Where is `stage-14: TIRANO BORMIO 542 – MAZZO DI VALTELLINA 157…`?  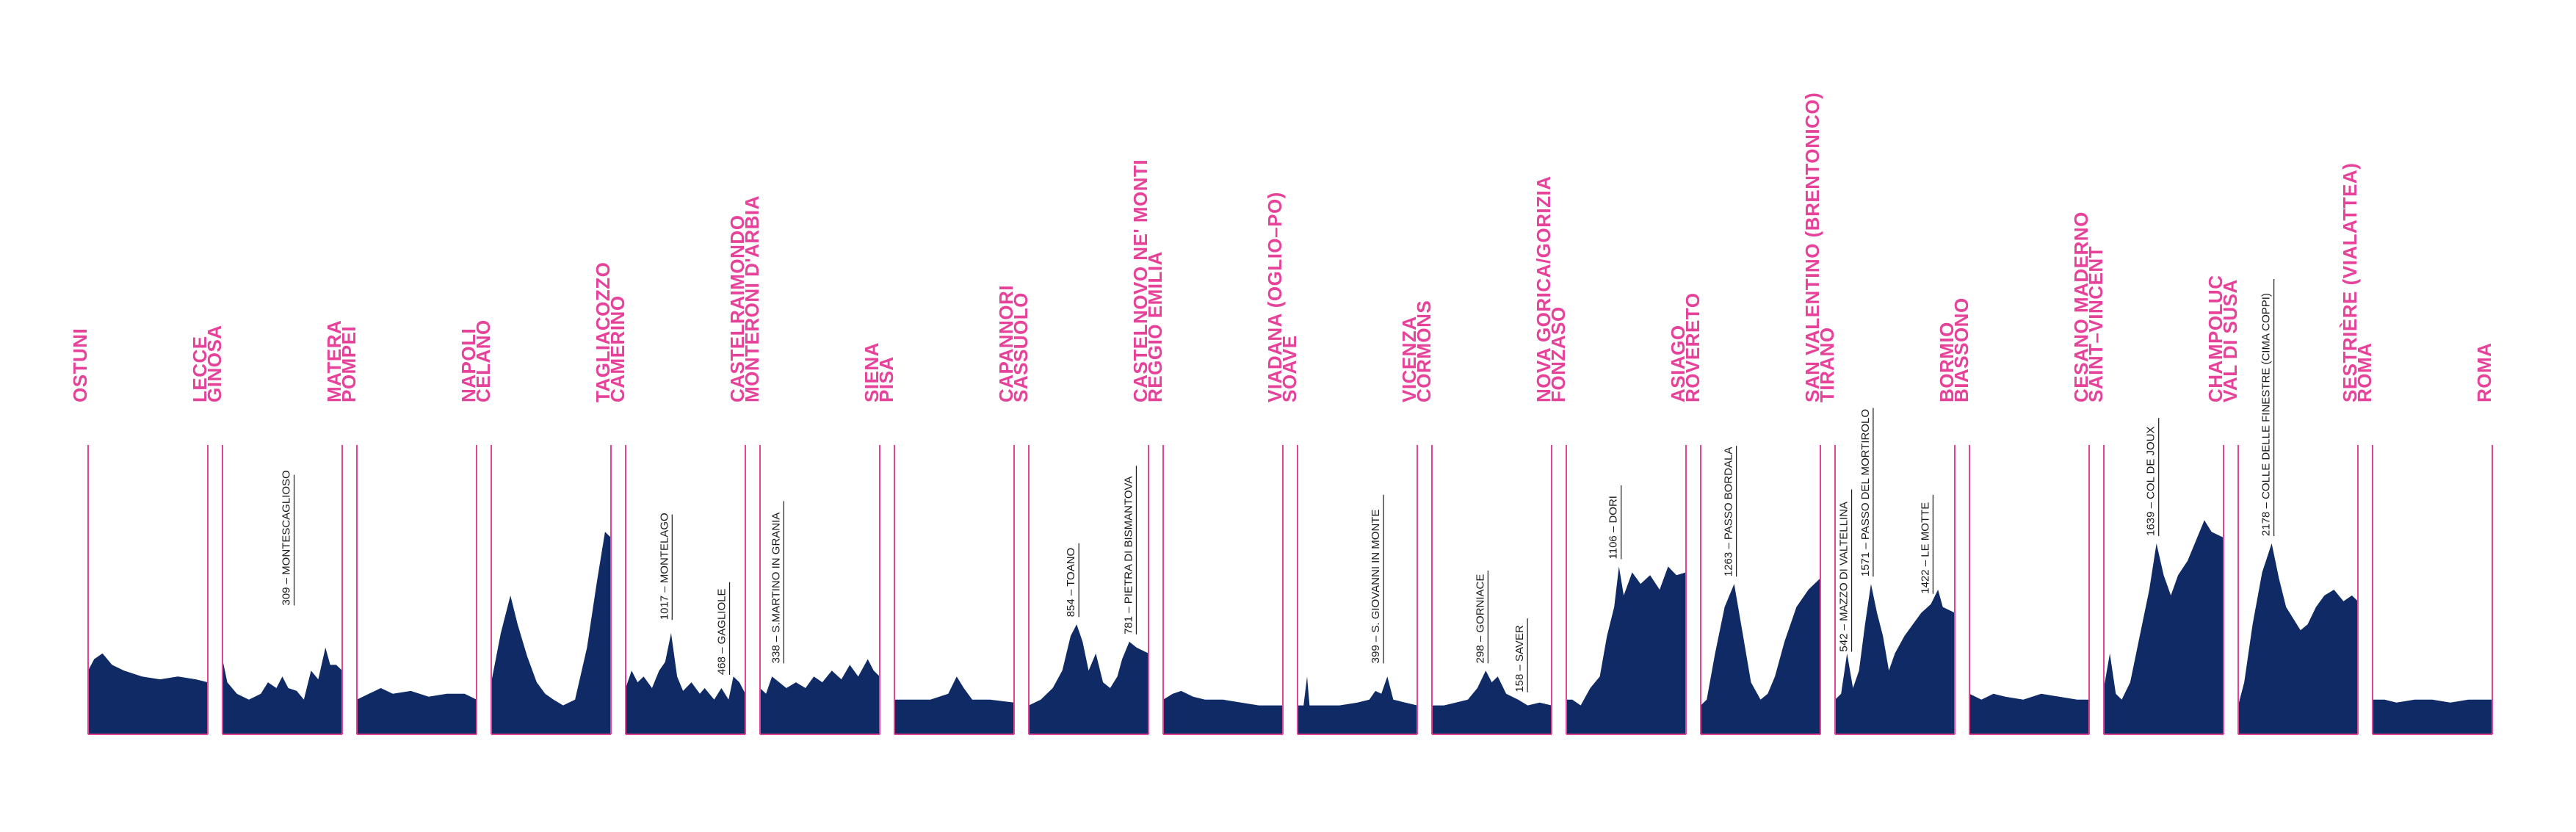 stage-14: TIRANO BORMIO 542 – MAZZO DI VALTELLINA 157… is located at coordinates (1887, 529).